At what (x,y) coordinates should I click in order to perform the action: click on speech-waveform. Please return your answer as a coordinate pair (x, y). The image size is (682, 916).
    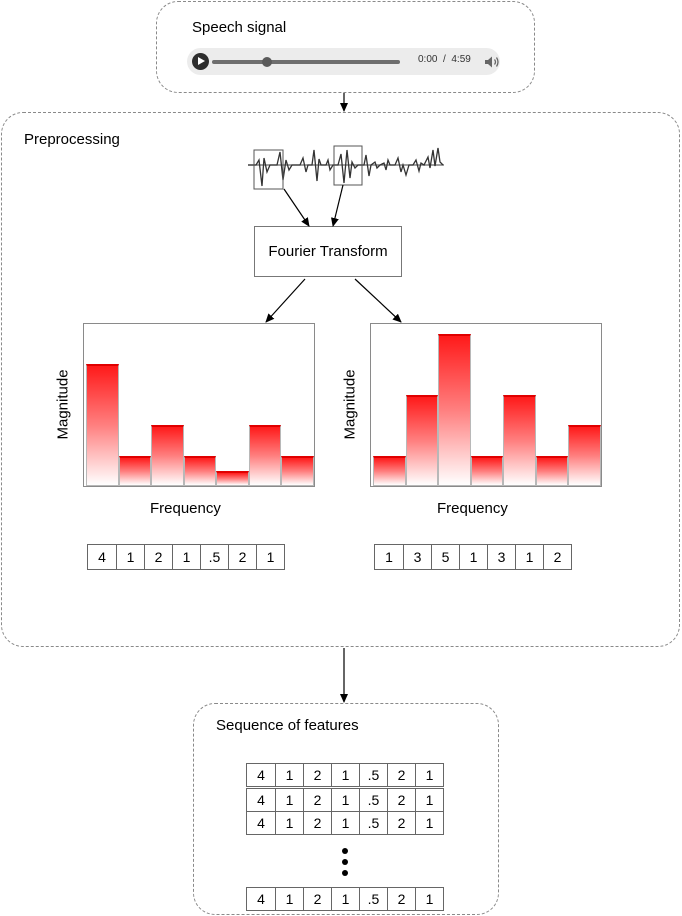
    Looking at the image, I should click on (346, 167).